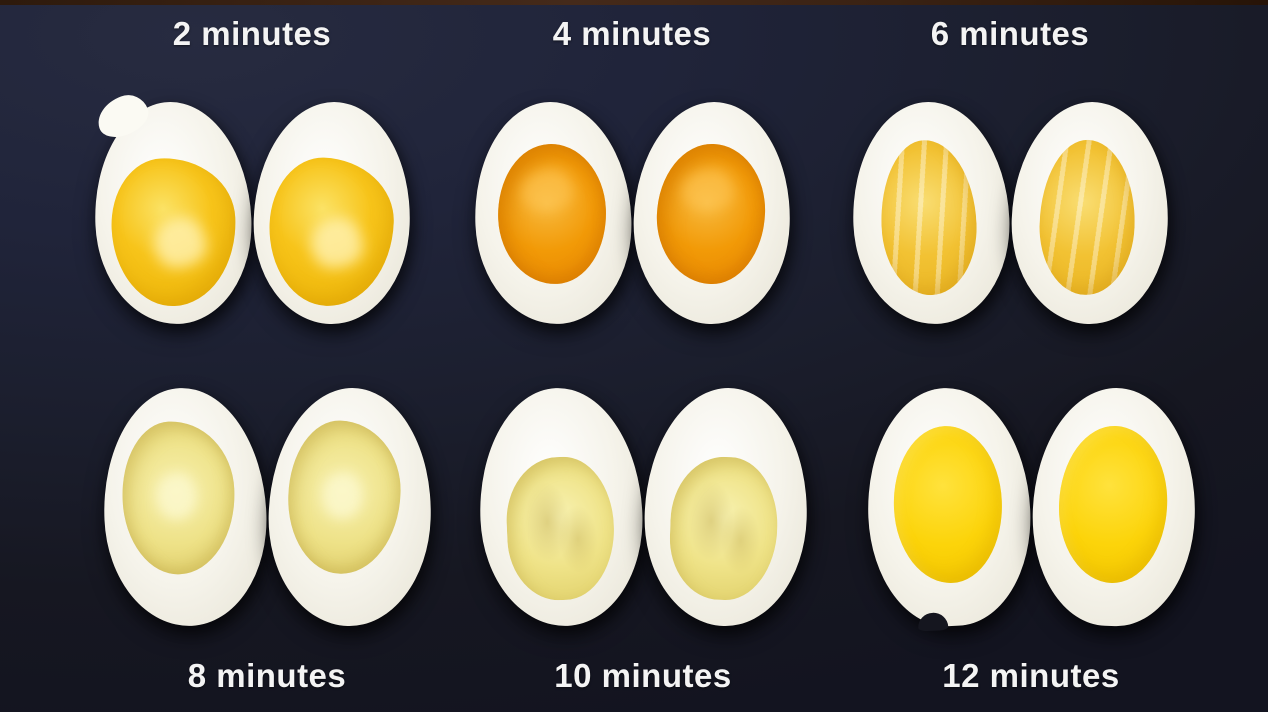 The image size is (1268, 712). What do you see at coordinates (1031, 675) in the screenshot?
I see `time-label: 12 minutes` at bounding box center [1031, 675].